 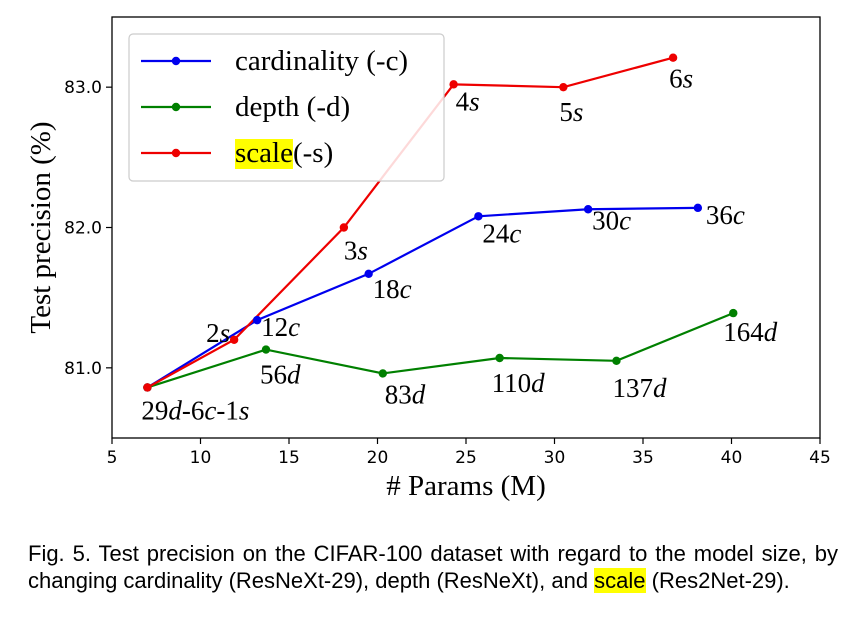 What do you see at coordinates (717, 580) in the screenshot?
I see `caption-suffix: (Res2Net-29).` at bounding box center [717, 580].